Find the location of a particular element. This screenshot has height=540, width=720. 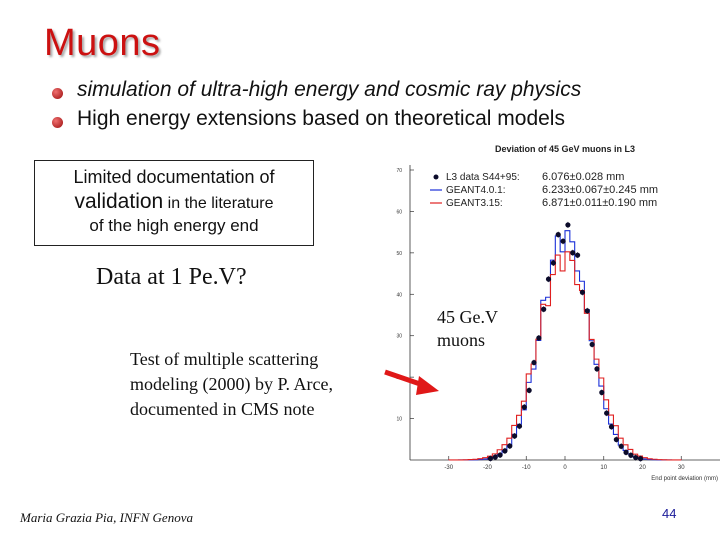

x-tick-label: 30 is located at coordinates (681, 468).